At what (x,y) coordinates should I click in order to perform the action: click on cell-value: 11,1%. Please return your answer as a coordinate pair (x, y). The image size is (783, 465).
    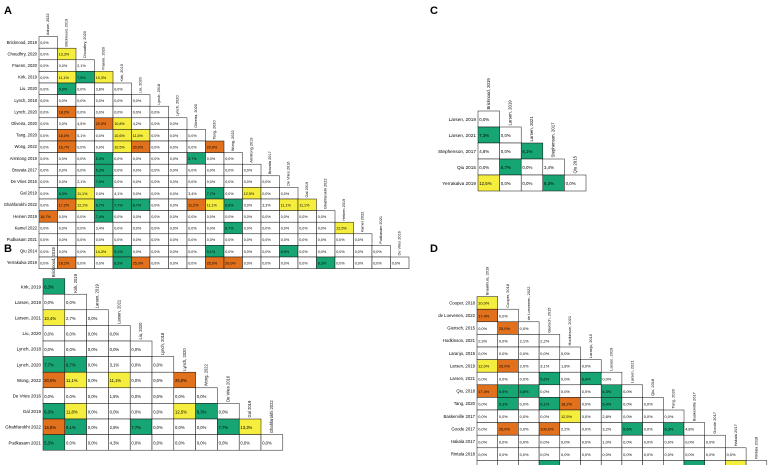
    Looking at the image, I should click on (286, 205).